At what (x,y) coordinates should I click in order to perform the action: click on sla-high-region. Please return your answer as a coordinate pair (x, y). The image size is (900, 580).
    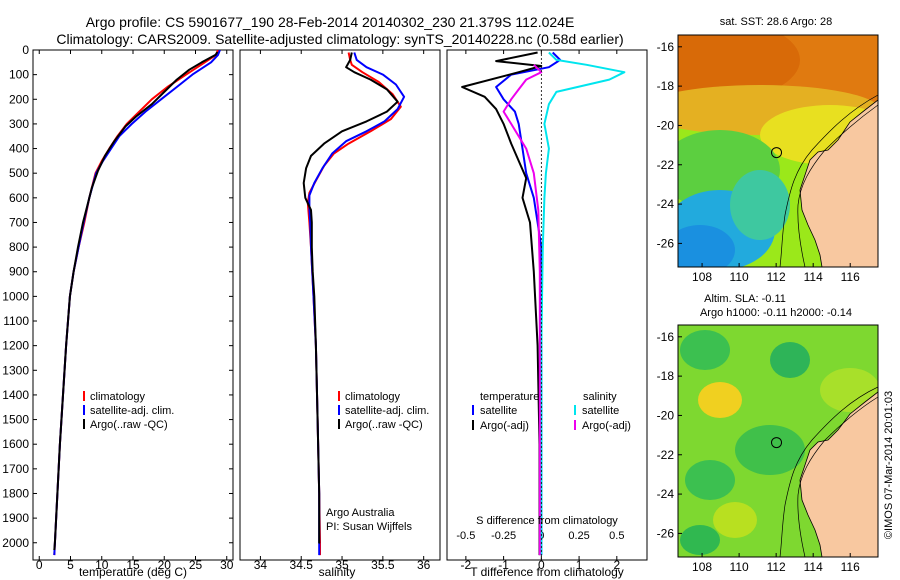
    Looking at the image, I should click on (720, 400).